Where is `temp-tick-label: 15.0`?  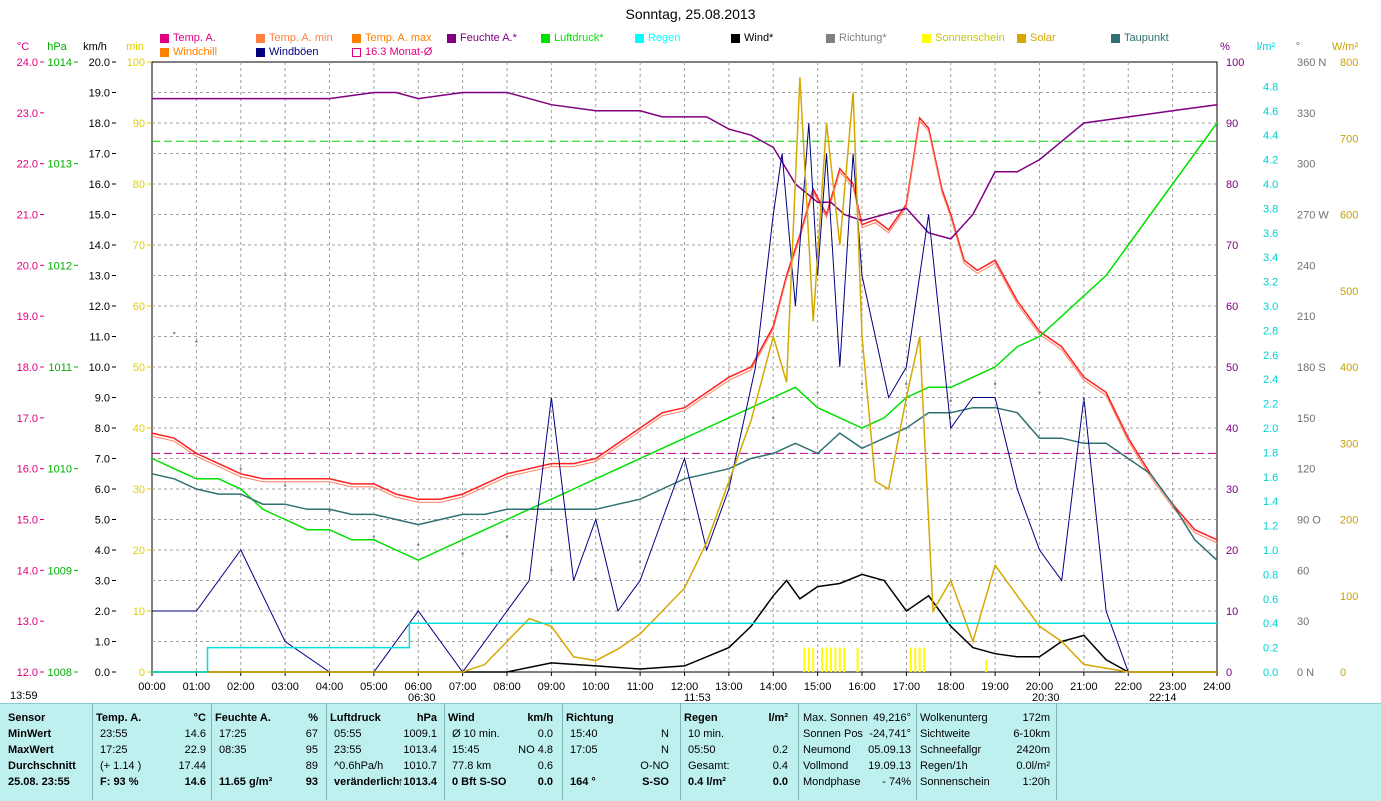
temp-tick-label: 15.0 is located at coordinates (27, 521).